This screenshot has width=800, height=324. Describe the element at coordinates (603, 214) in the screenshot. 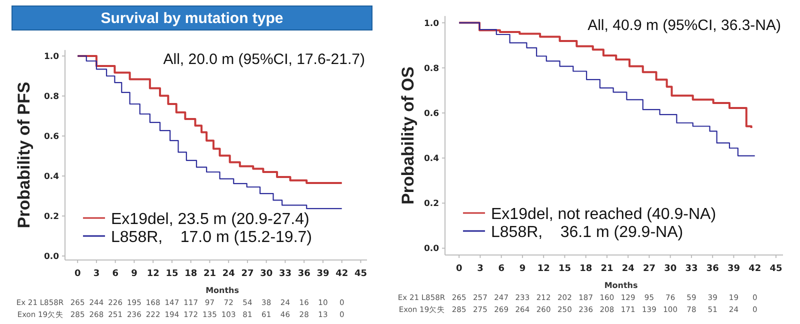

I see `legend-label: Ex19del, not reached (40.9-NA)` at that location.